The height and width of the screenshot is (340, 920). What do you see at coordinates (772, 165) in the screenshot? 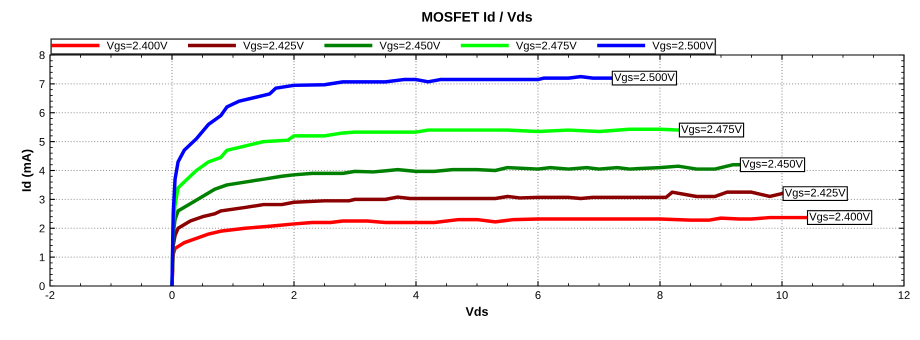
I see `annotation: Vgs=2.450V` at bounding box center [772, 165].